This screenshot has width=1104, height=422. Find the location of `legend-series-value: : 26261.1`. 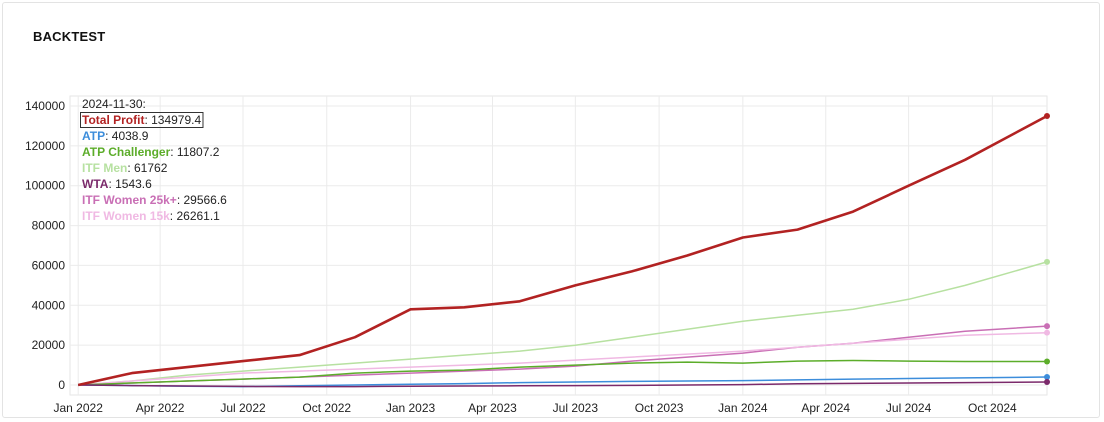

legend-series-value: : 26261.1 is located at coordinates (195, 216).